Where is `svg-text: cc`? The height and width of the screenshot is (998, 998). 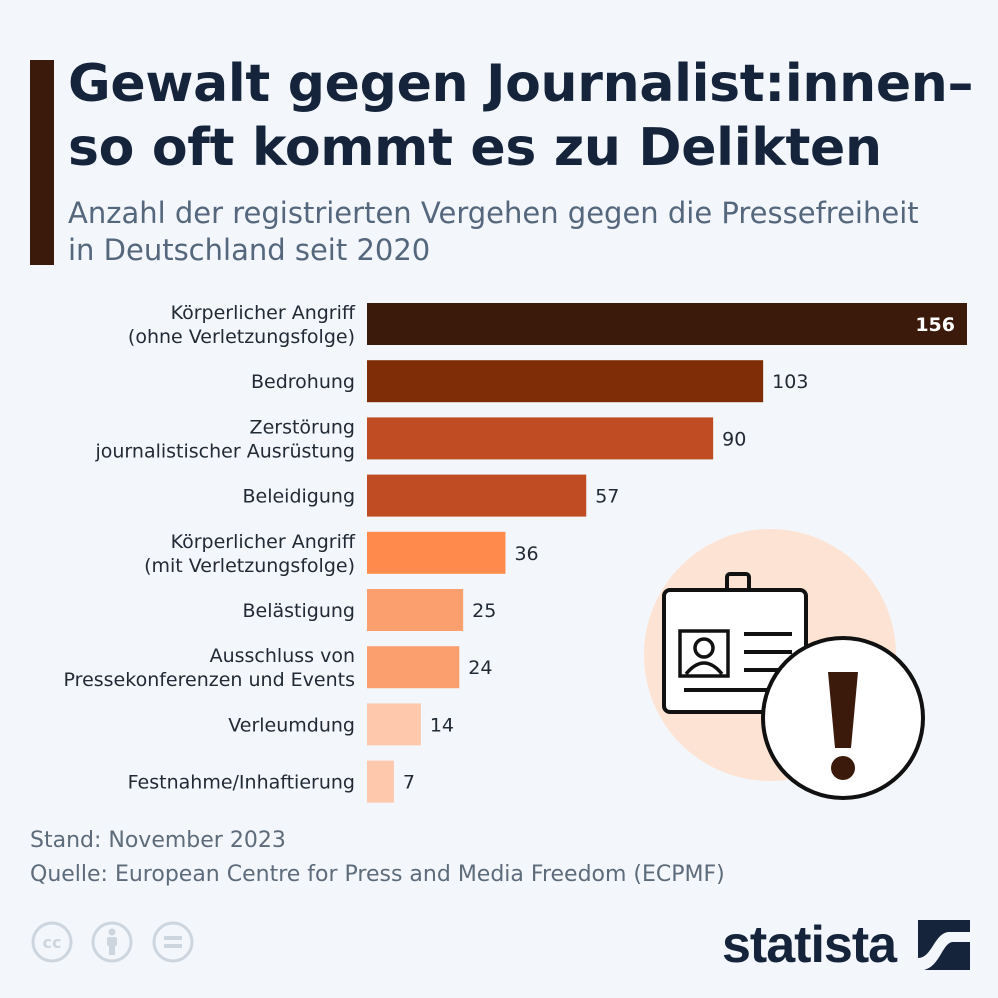 svg-text: cc is located at coordinates (52, 942).